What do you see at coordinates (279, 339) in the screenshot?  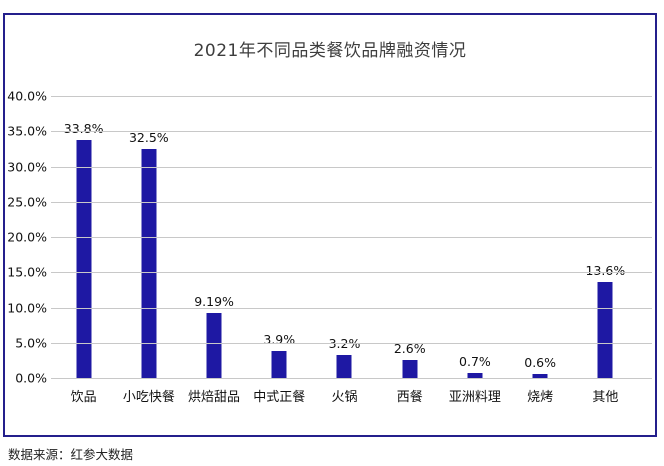 I see `bar-value-label: 3.9%` at bounding box center [279, 339].